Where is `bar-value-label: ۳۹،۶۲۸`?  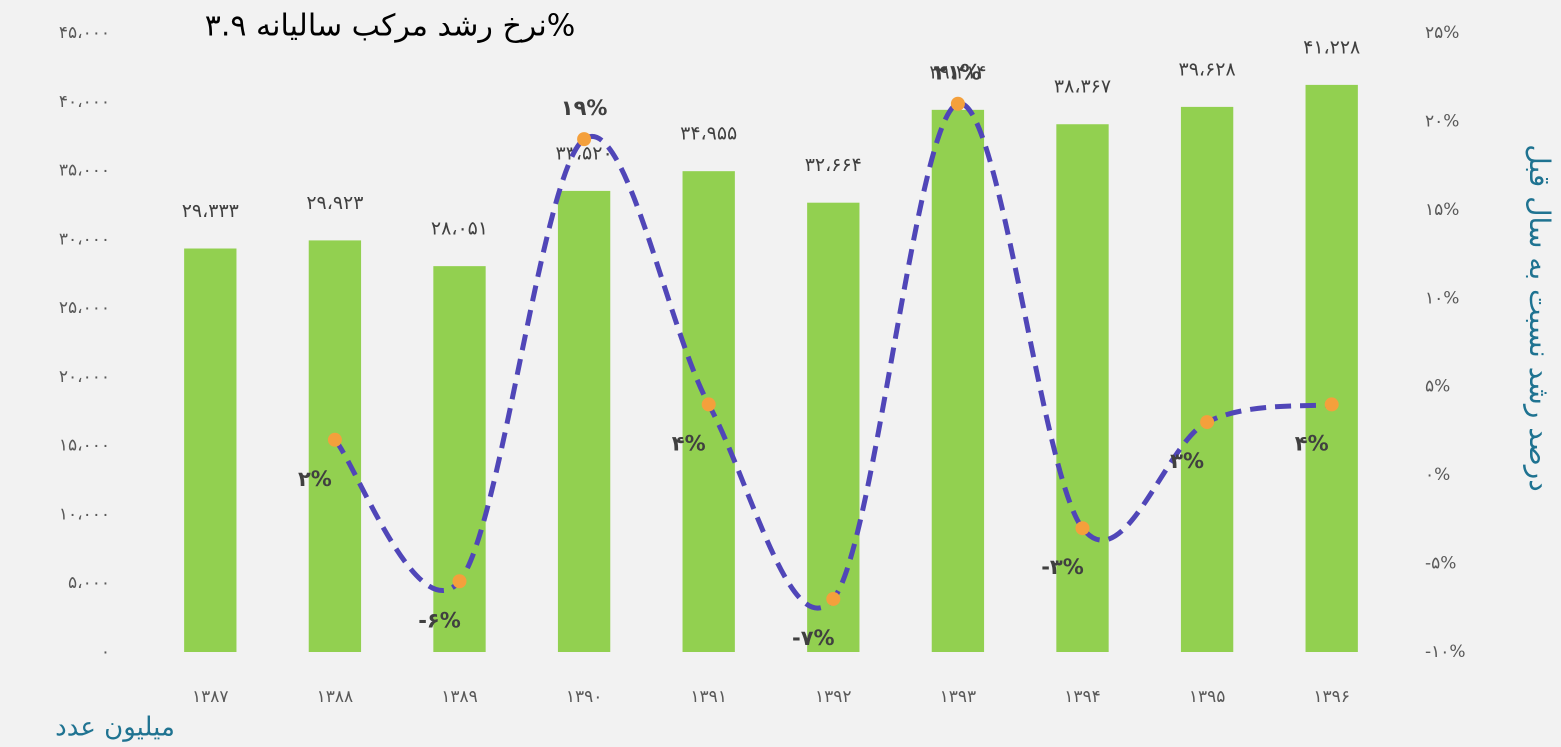 bar-value-label: ۳۹،۶۲۸ is located at coordinates (1207, 69).